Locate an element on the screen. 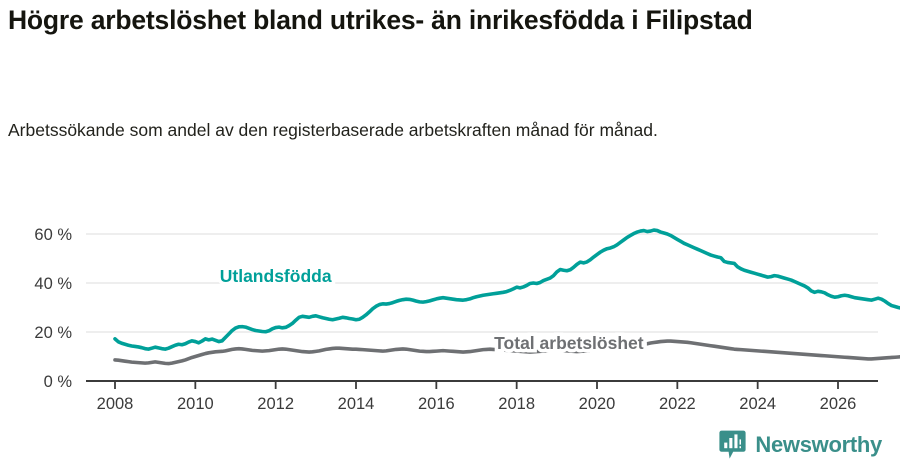 This screenshot has width=900, height=474. y-axis-tick-labels: 0 % 20 % 40 % 60 % is located at coordinates (53, 308).